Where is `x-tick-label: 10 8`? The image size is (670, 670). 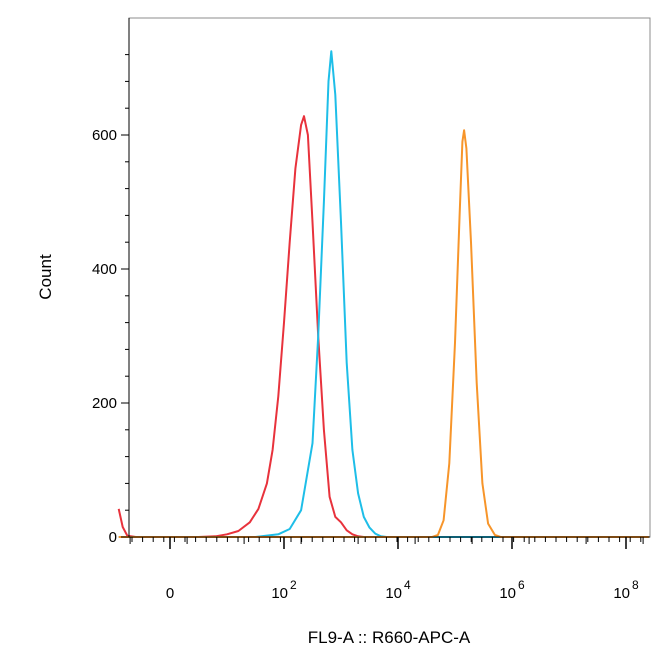 x-tick-label: 10 8 is located at coordinates (626, 590).